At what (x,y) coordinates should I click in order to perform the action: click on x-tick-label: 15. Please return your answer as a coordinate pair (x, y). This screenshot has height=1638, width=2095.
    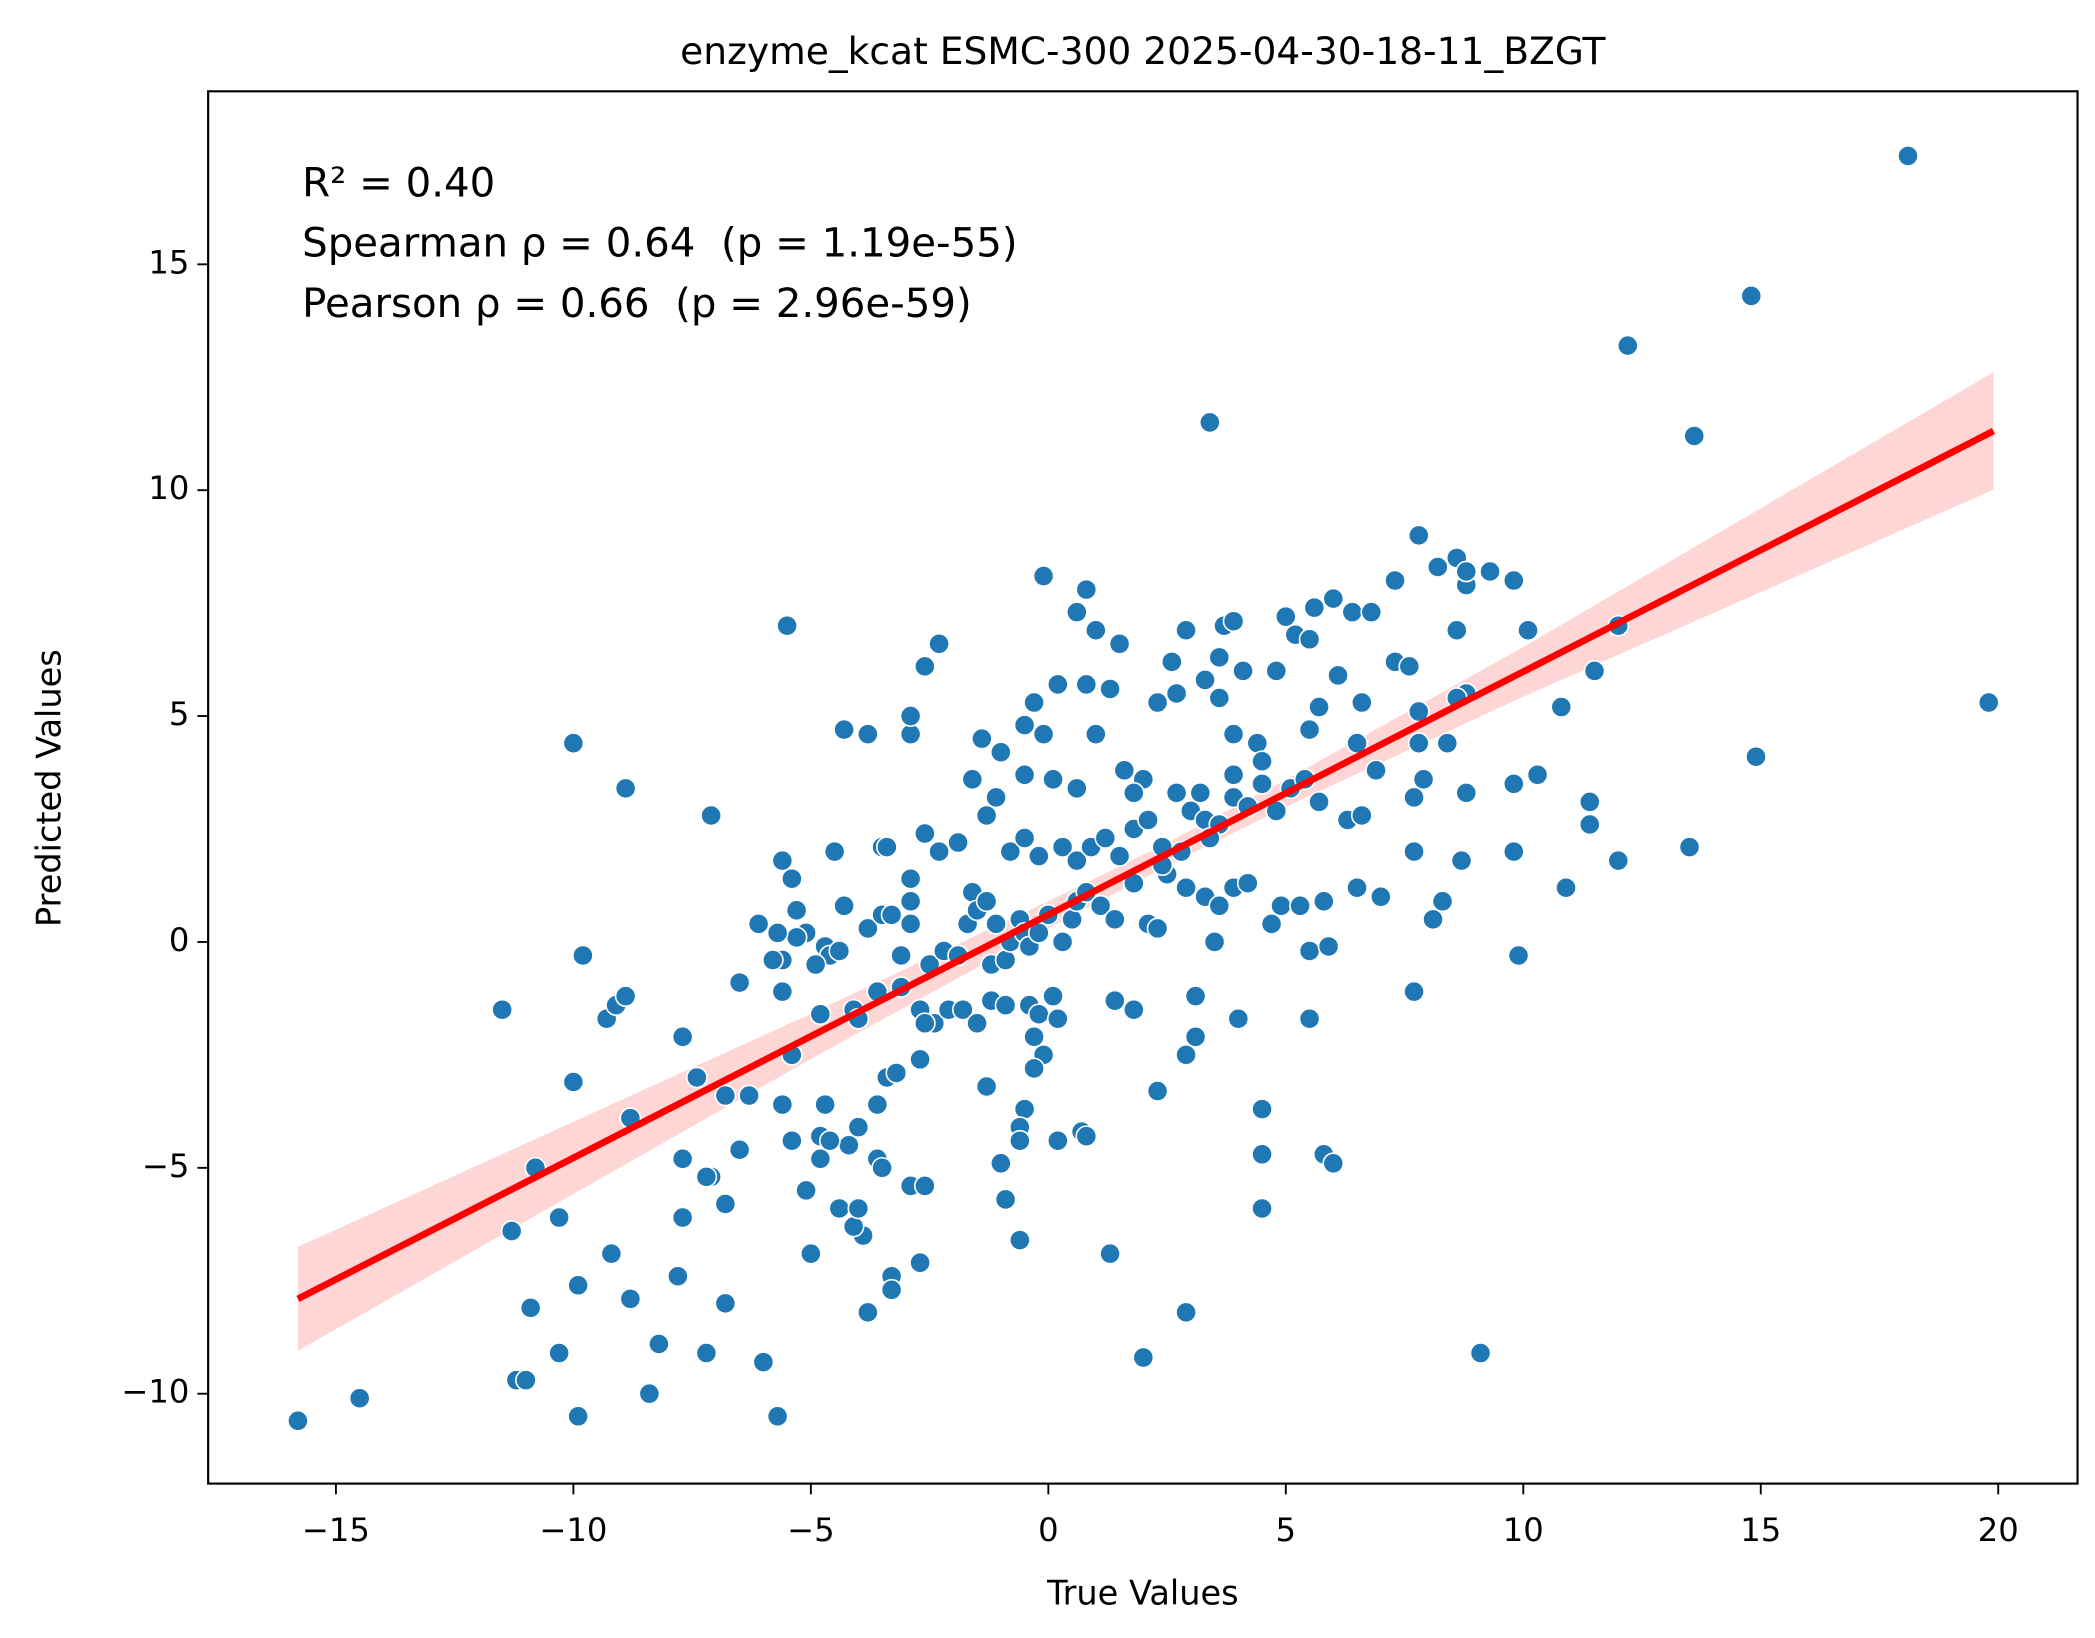
    Looking at the image, I should click on (1760, 1530).